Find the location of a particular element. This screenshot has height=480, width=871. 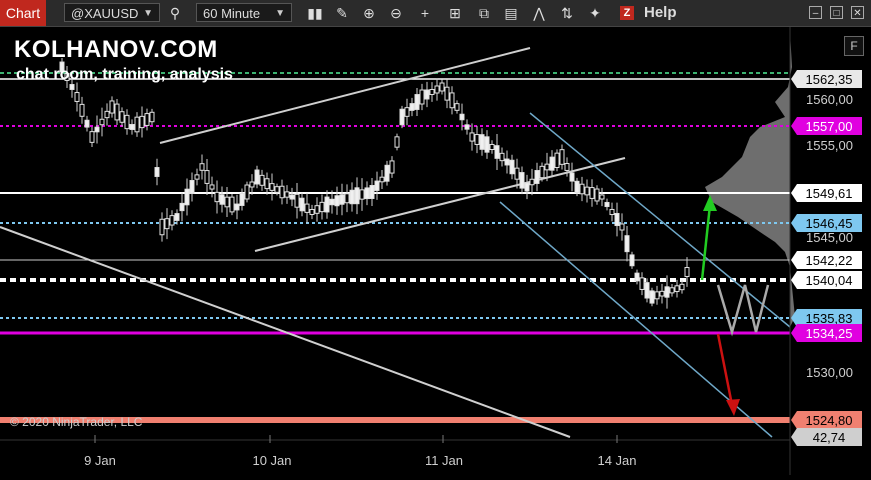

crosshair-icon: + is located at coordinates (425, 13).